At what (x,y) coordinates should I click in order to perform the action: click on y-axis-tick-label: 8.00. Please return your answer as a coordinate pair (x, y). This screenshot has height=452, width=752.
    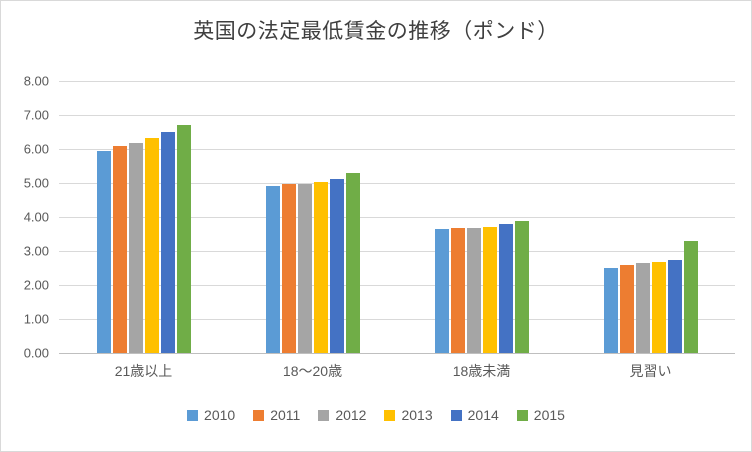
    Looking at the image, I should click on (36, 81).